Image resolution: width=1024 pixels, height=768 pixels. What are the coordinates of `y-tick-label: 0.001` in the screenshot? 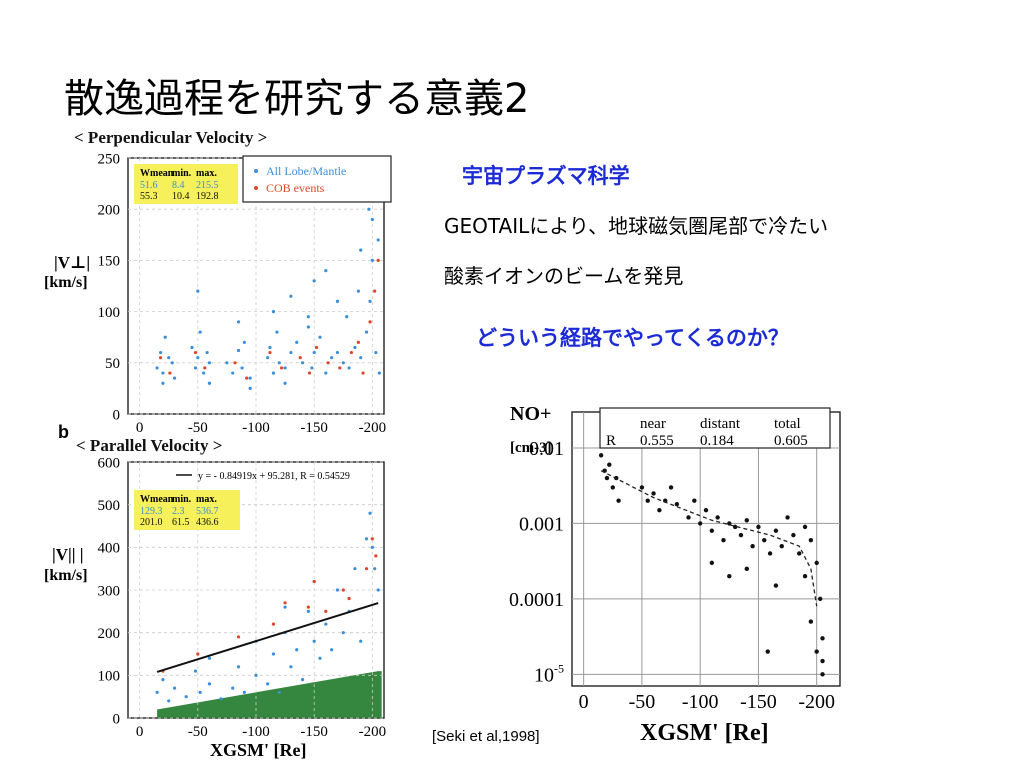 It's located at (541, 524).